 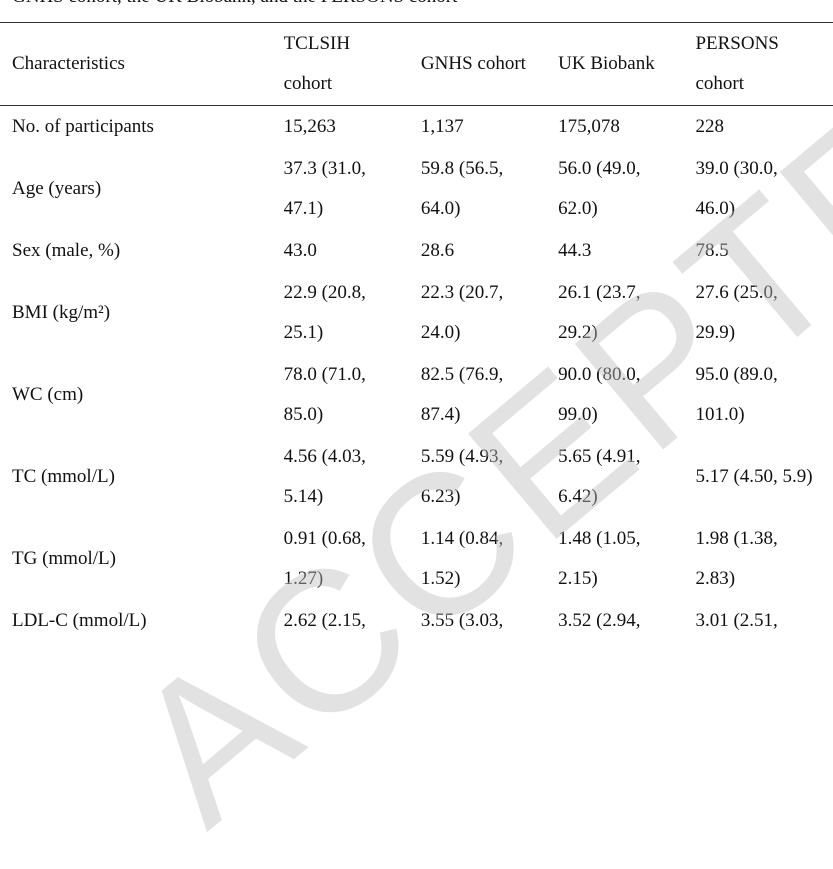 I want to click on header-text: PERSONS cohort, so click(x=737, y=63).